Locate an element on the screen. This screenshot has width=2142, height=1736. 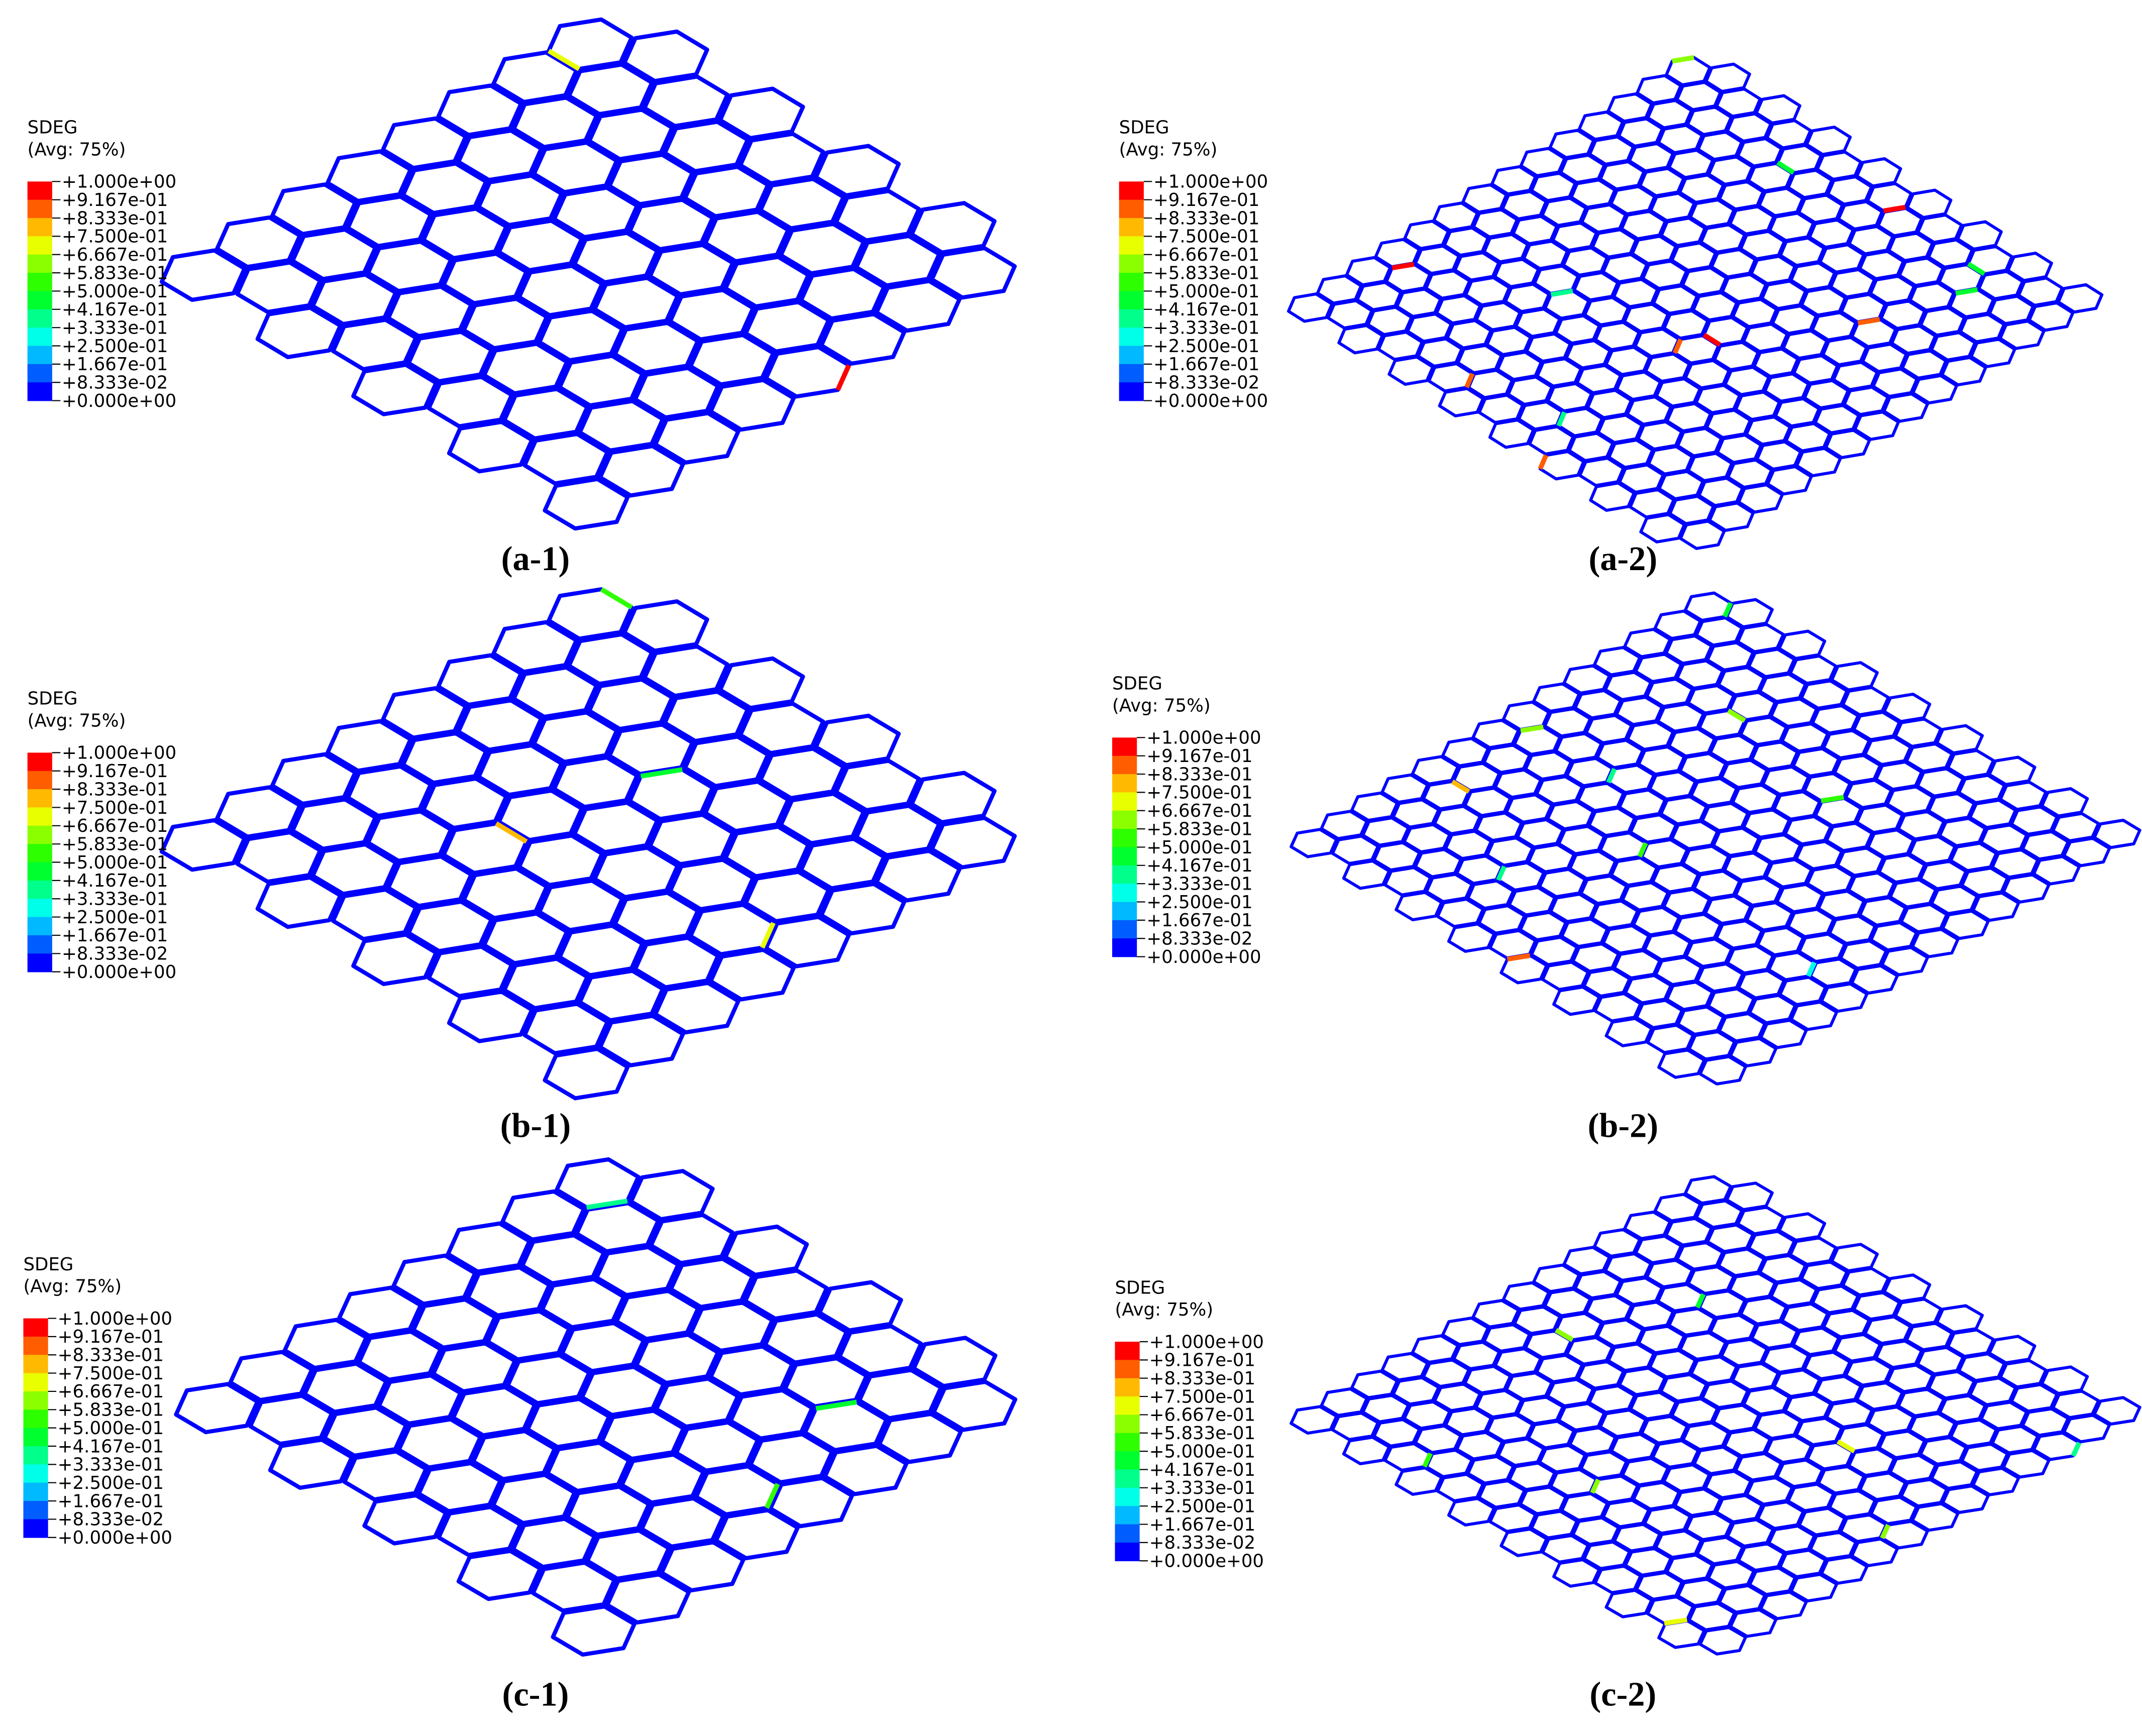
legend-label: +3.333e-01 is located at coordinates (115, 327).